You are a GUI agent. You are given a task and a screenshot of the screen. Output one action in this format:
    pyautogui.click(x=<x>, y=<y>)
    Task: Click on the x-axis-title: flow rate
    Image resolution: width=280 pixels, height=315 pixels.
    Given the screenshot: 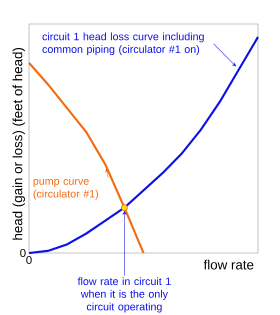 What is the action you would take?
    pyautogui.click(x=229, y=265)
    